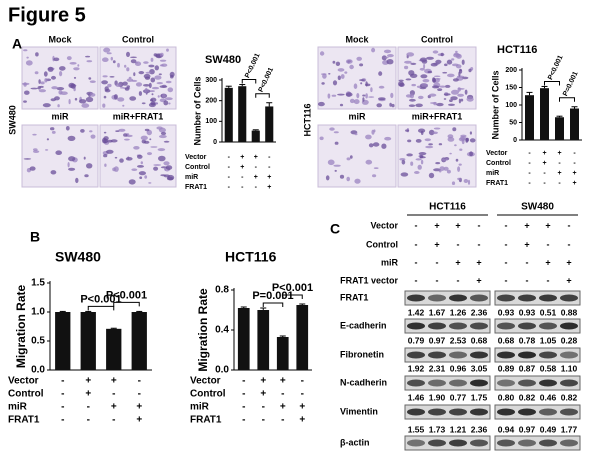 Image resolution: width=600 pixels, height=458 pixels. I want to click on band-ratio: 0.68, so click(506, 340).